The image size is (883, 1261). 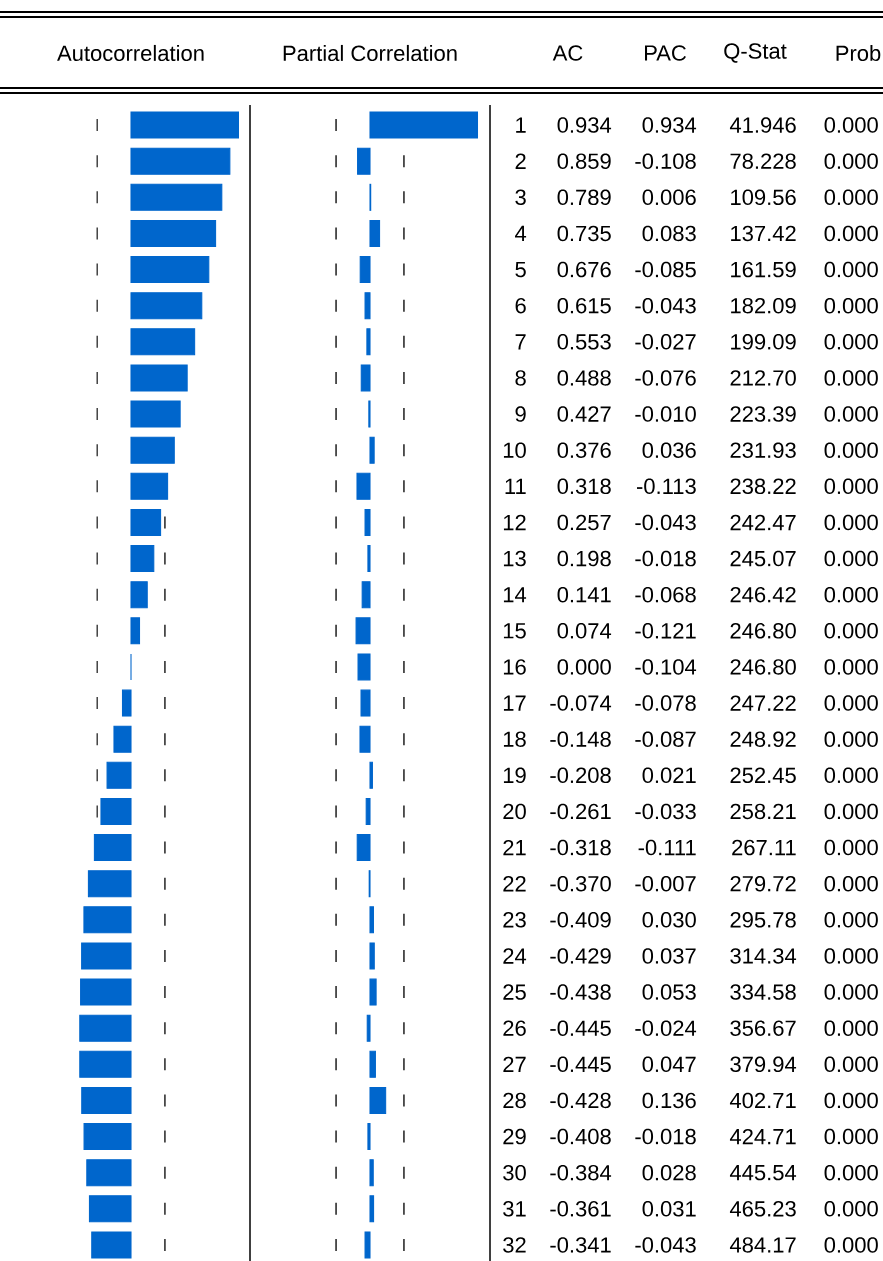 I want to click on data-label: 314.34, so click(x=763, y=956).